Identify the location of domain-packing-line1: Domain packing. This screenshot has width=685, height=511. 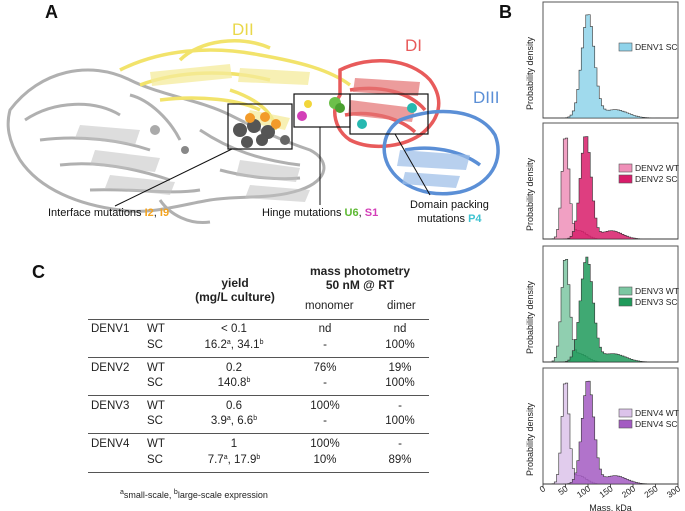
(449, 205).